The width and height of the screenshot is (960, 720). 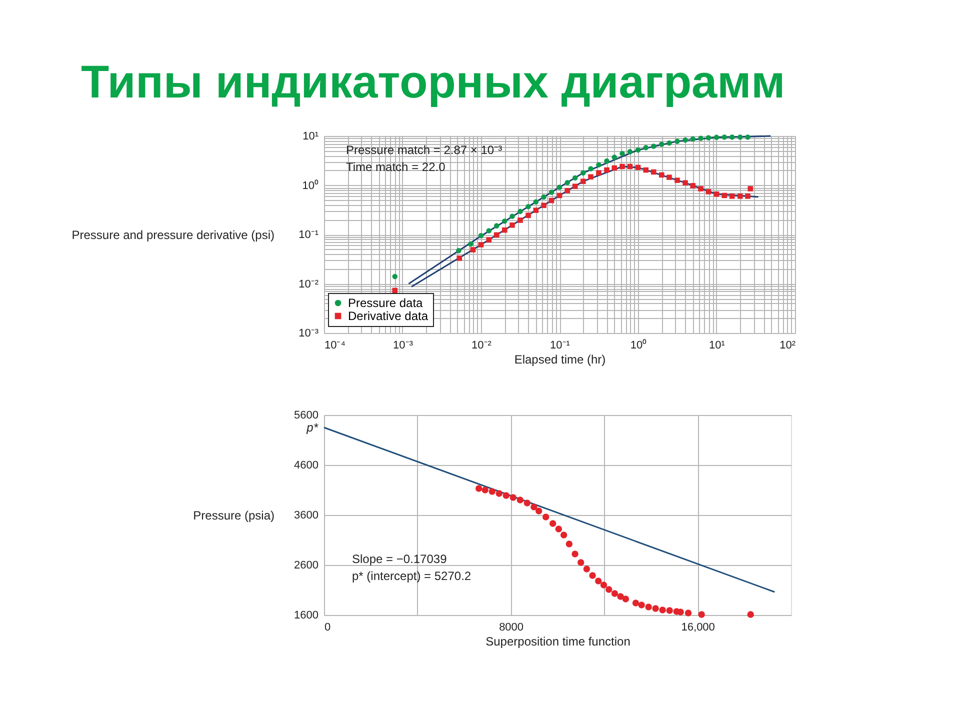 I want to click on annotation: Slope = −0.17039, so click(x=400, y=559).